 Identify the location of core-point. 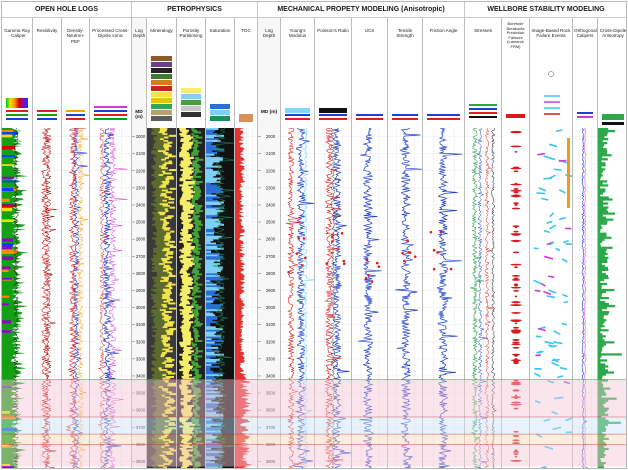
(434, 250).